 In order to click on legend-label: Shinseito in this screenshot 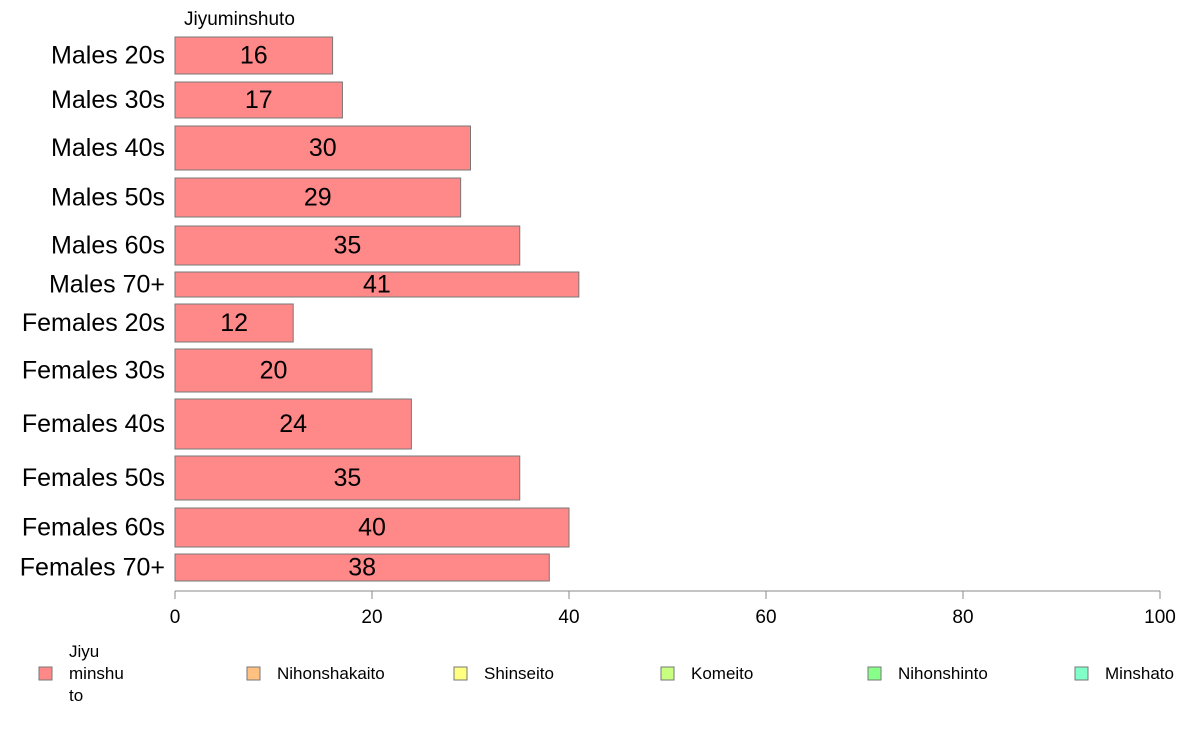, I will do `click(519, 673)`.